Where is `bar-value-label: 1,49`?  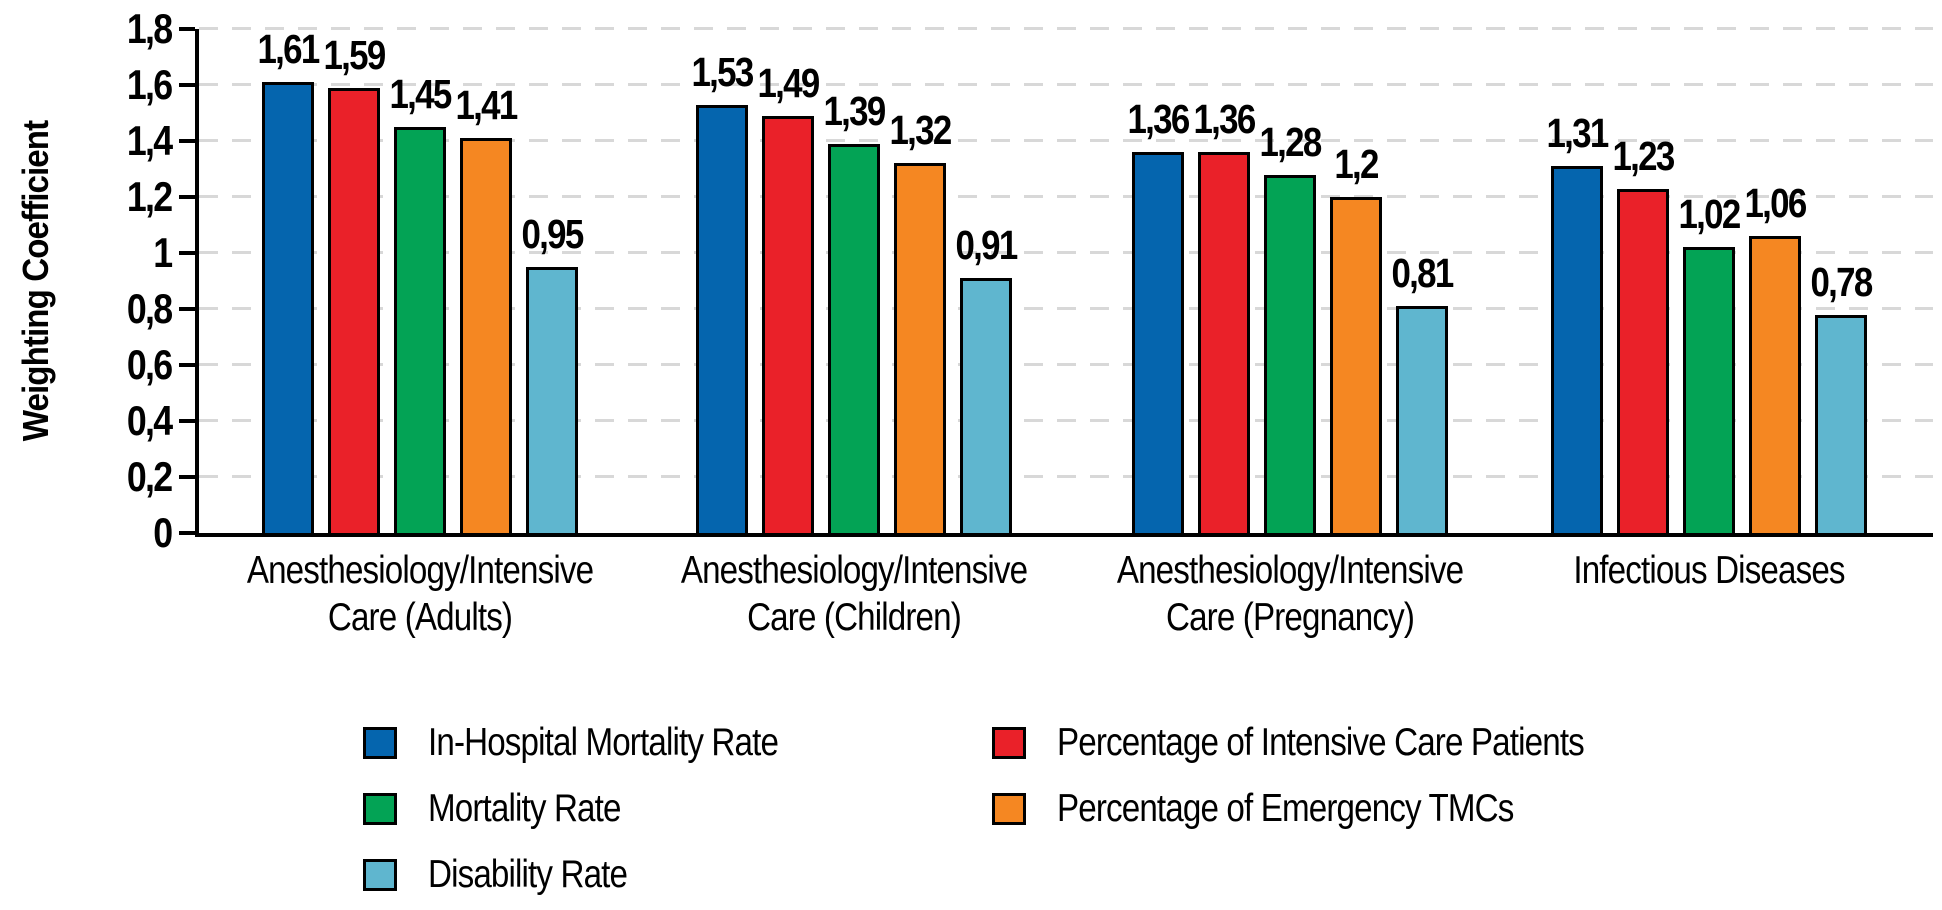 bar-value-label: 1,49 is located at coordinates (788, 82).